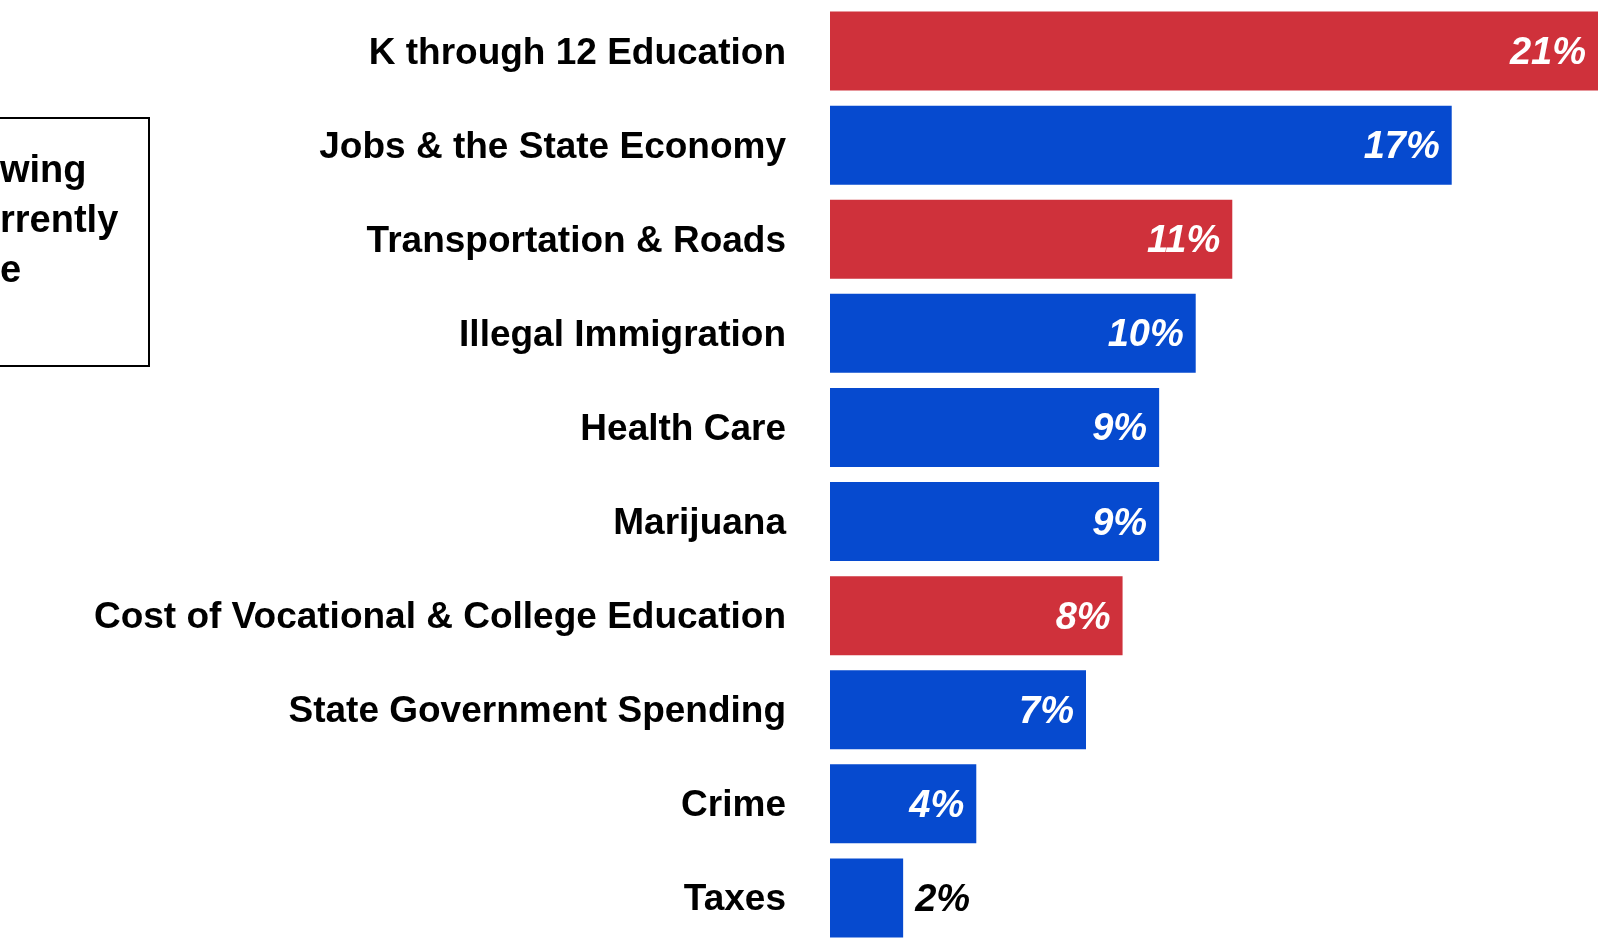  I want to click on y-tick-label: State Government Spending, so click(537, 710).